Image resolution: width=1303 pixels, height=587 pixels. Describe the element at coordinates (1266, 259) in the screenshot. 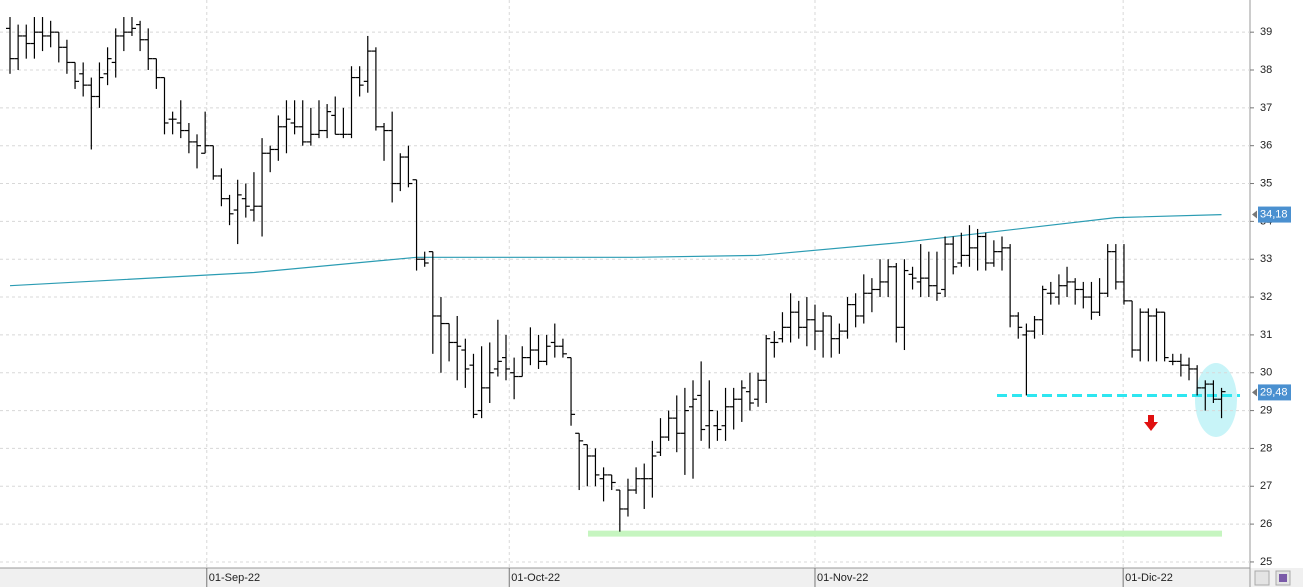

I see `y-tick-label: 33` at that location.